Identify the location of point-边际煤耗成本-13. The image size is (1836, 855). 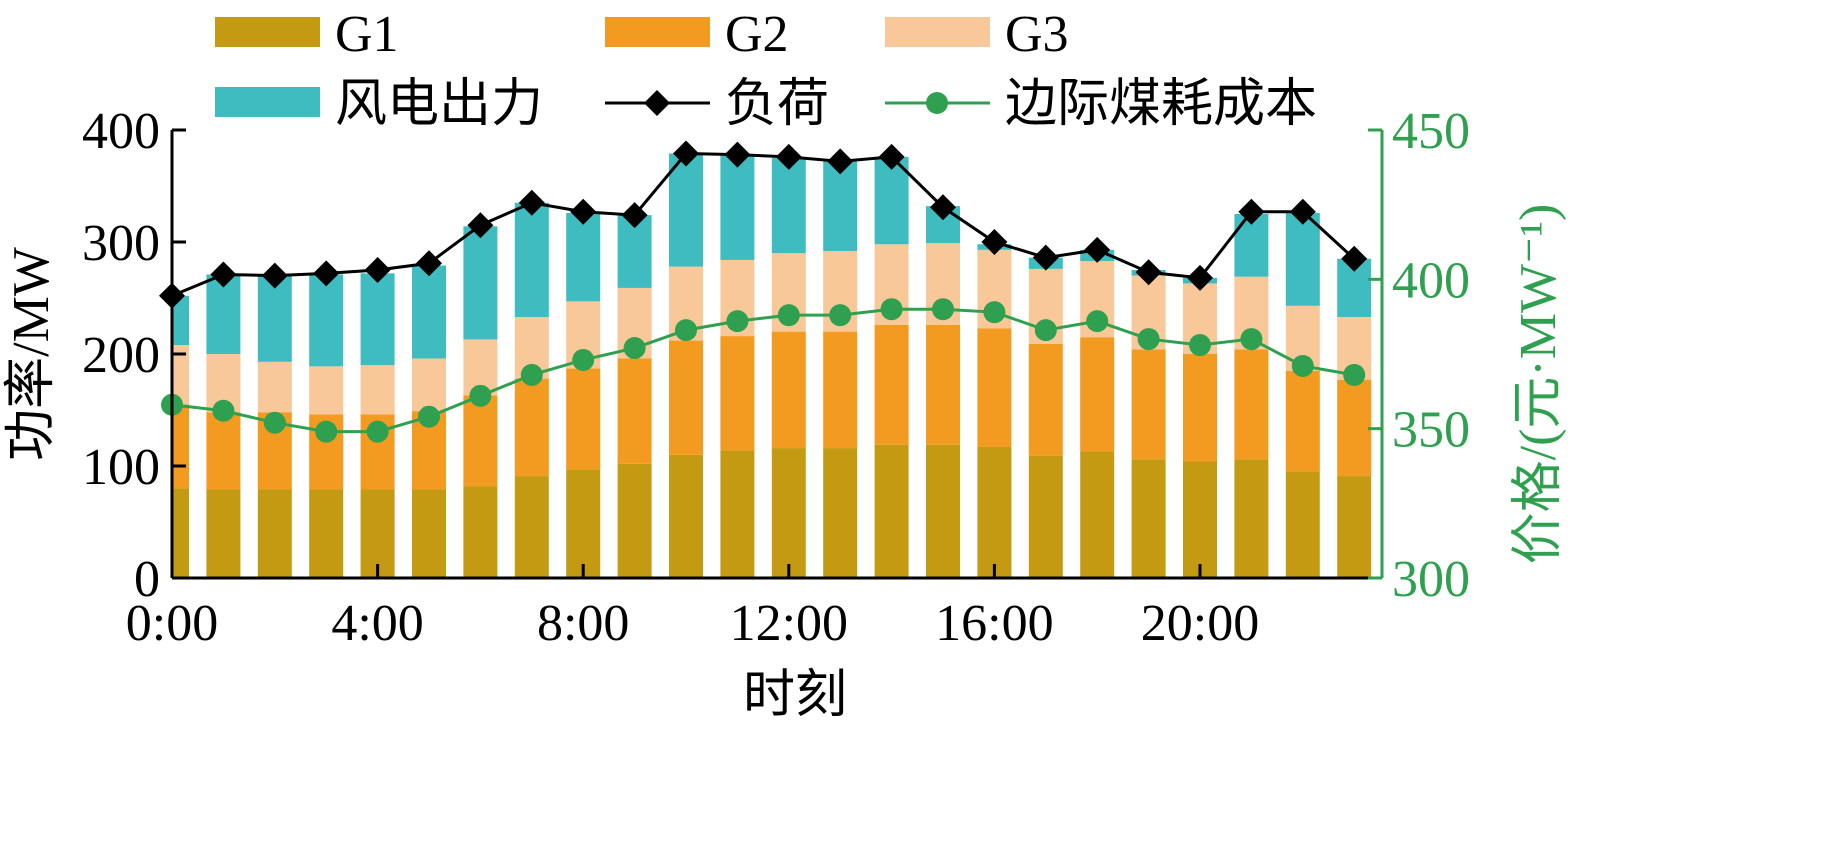
(840, 315).